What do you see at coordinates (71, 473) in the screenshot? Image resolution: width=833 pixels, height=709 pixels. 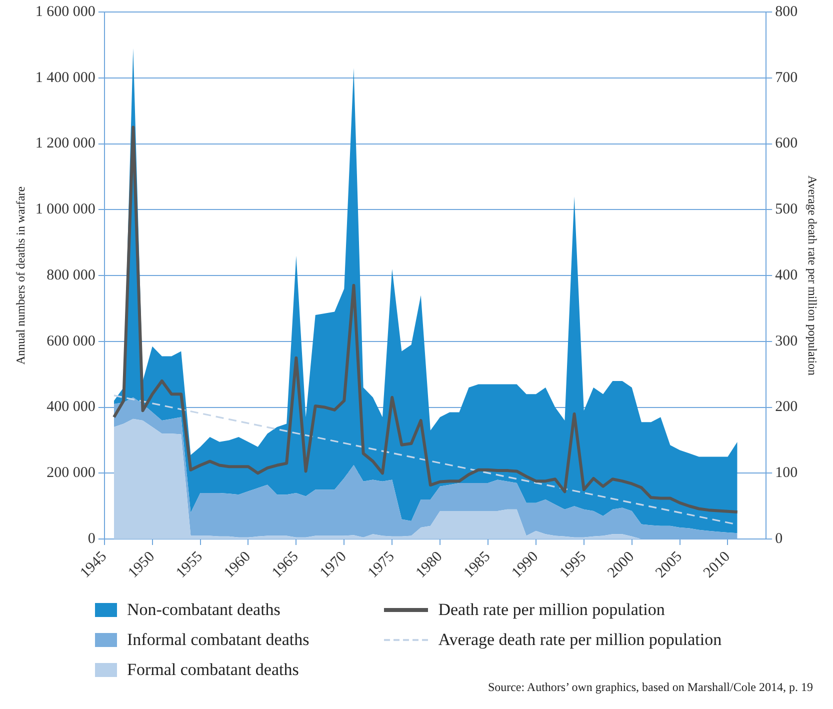 I see `y-tick-label: 200 000` at bounding box center [71, 473].